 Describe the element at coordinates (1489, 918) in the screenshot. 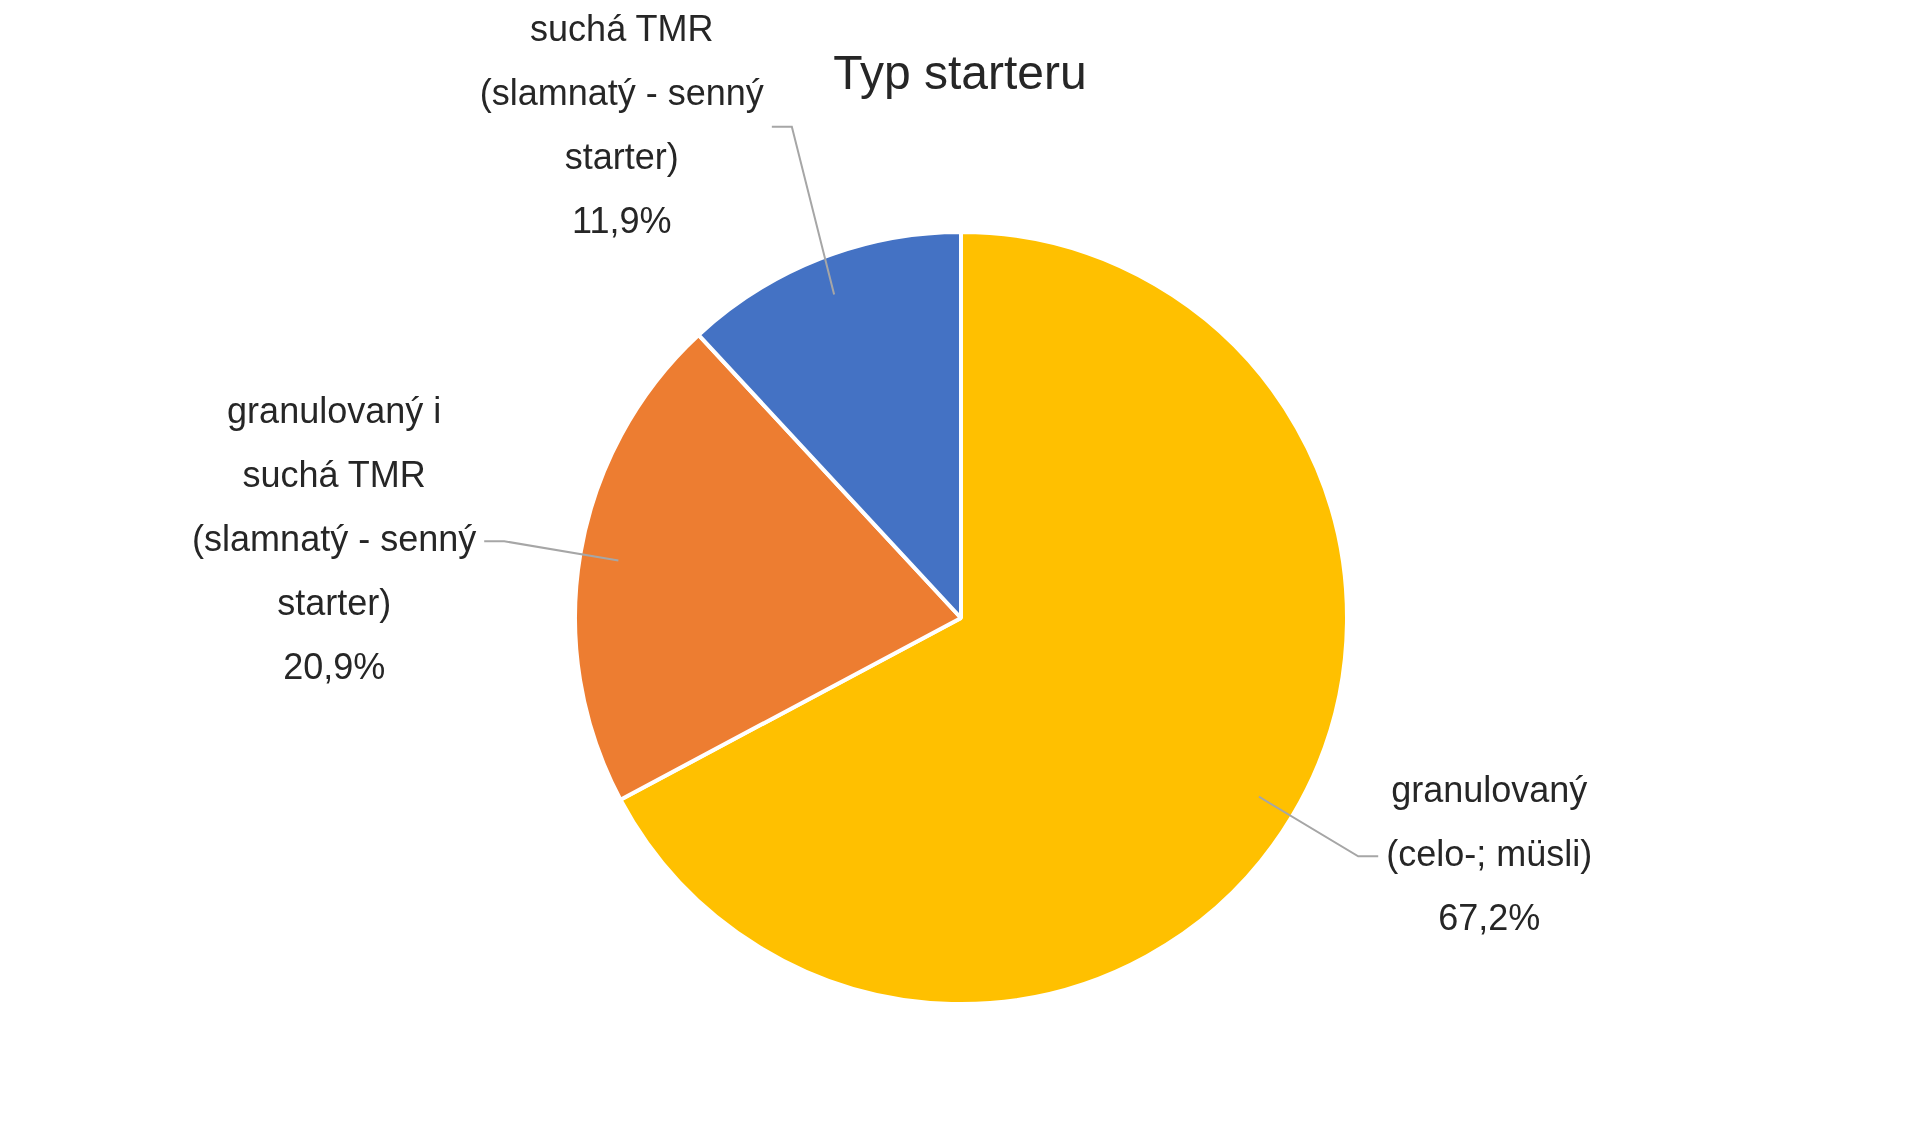

I see `data-label: 67,2%` at that location.